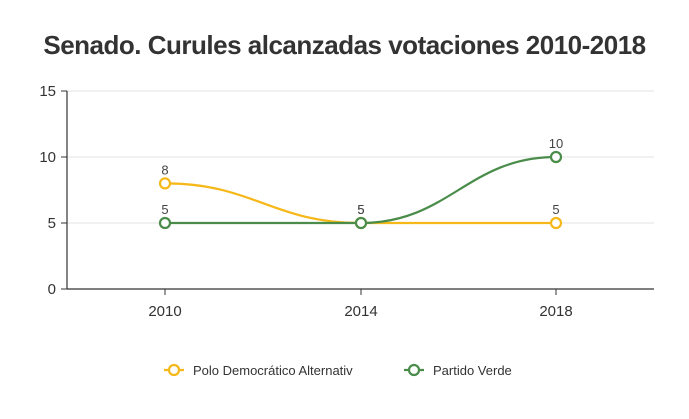 Image resolution: width=689 pixels, height=419 pixels. Describe the element at coordinates (164, 311) in the screenshot. I see `x-tick-label: 2010` at that location.